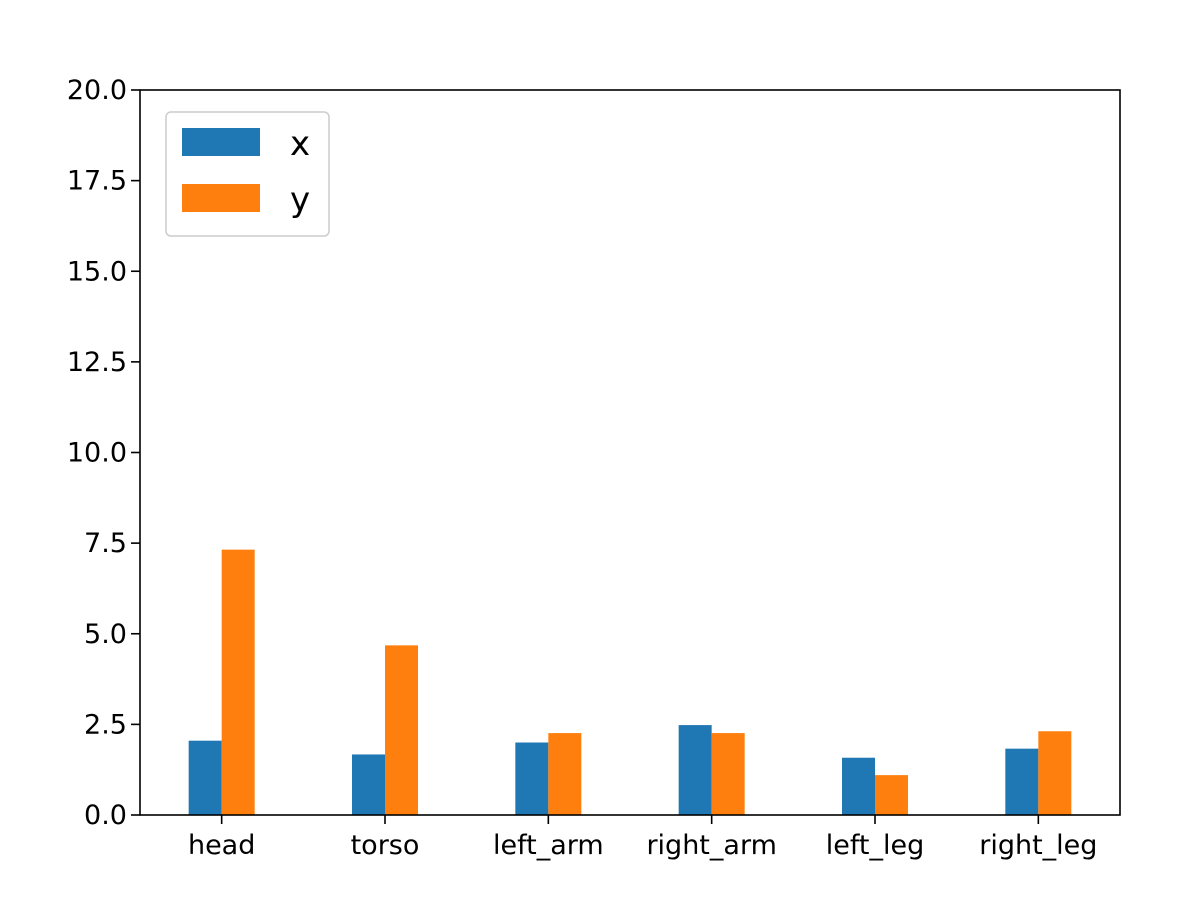 The width and height of the screenshot is (1196, 906). I want to click on legend-label-x: x, so click(300, 144).